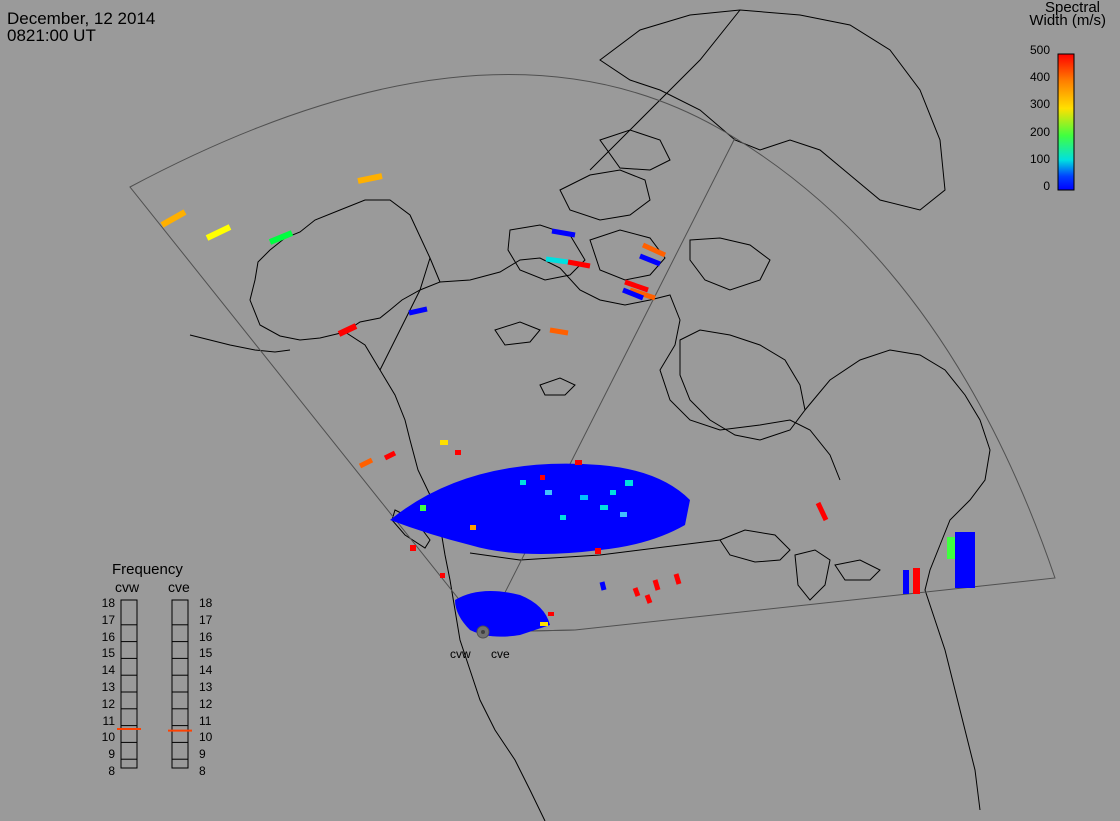  Describe the element at coordinates (1067, 20) in the screenshot. I see `colorbar-title-line2: Width (m/s)` at that location.